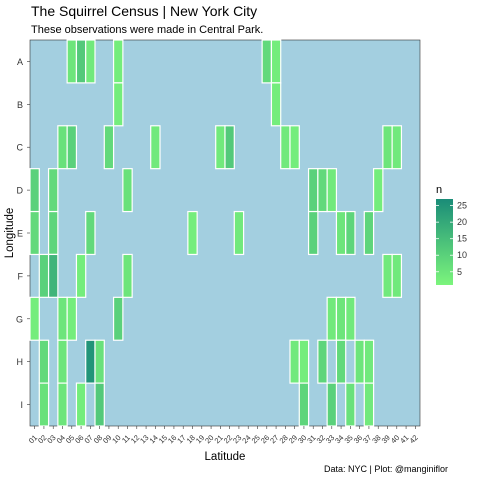 This screenshot has height=485, width=480. Describe the element at coordinates (144, 11) in the screenshot. I see `chart-title: The Squirrel Census | New York City` at that location.